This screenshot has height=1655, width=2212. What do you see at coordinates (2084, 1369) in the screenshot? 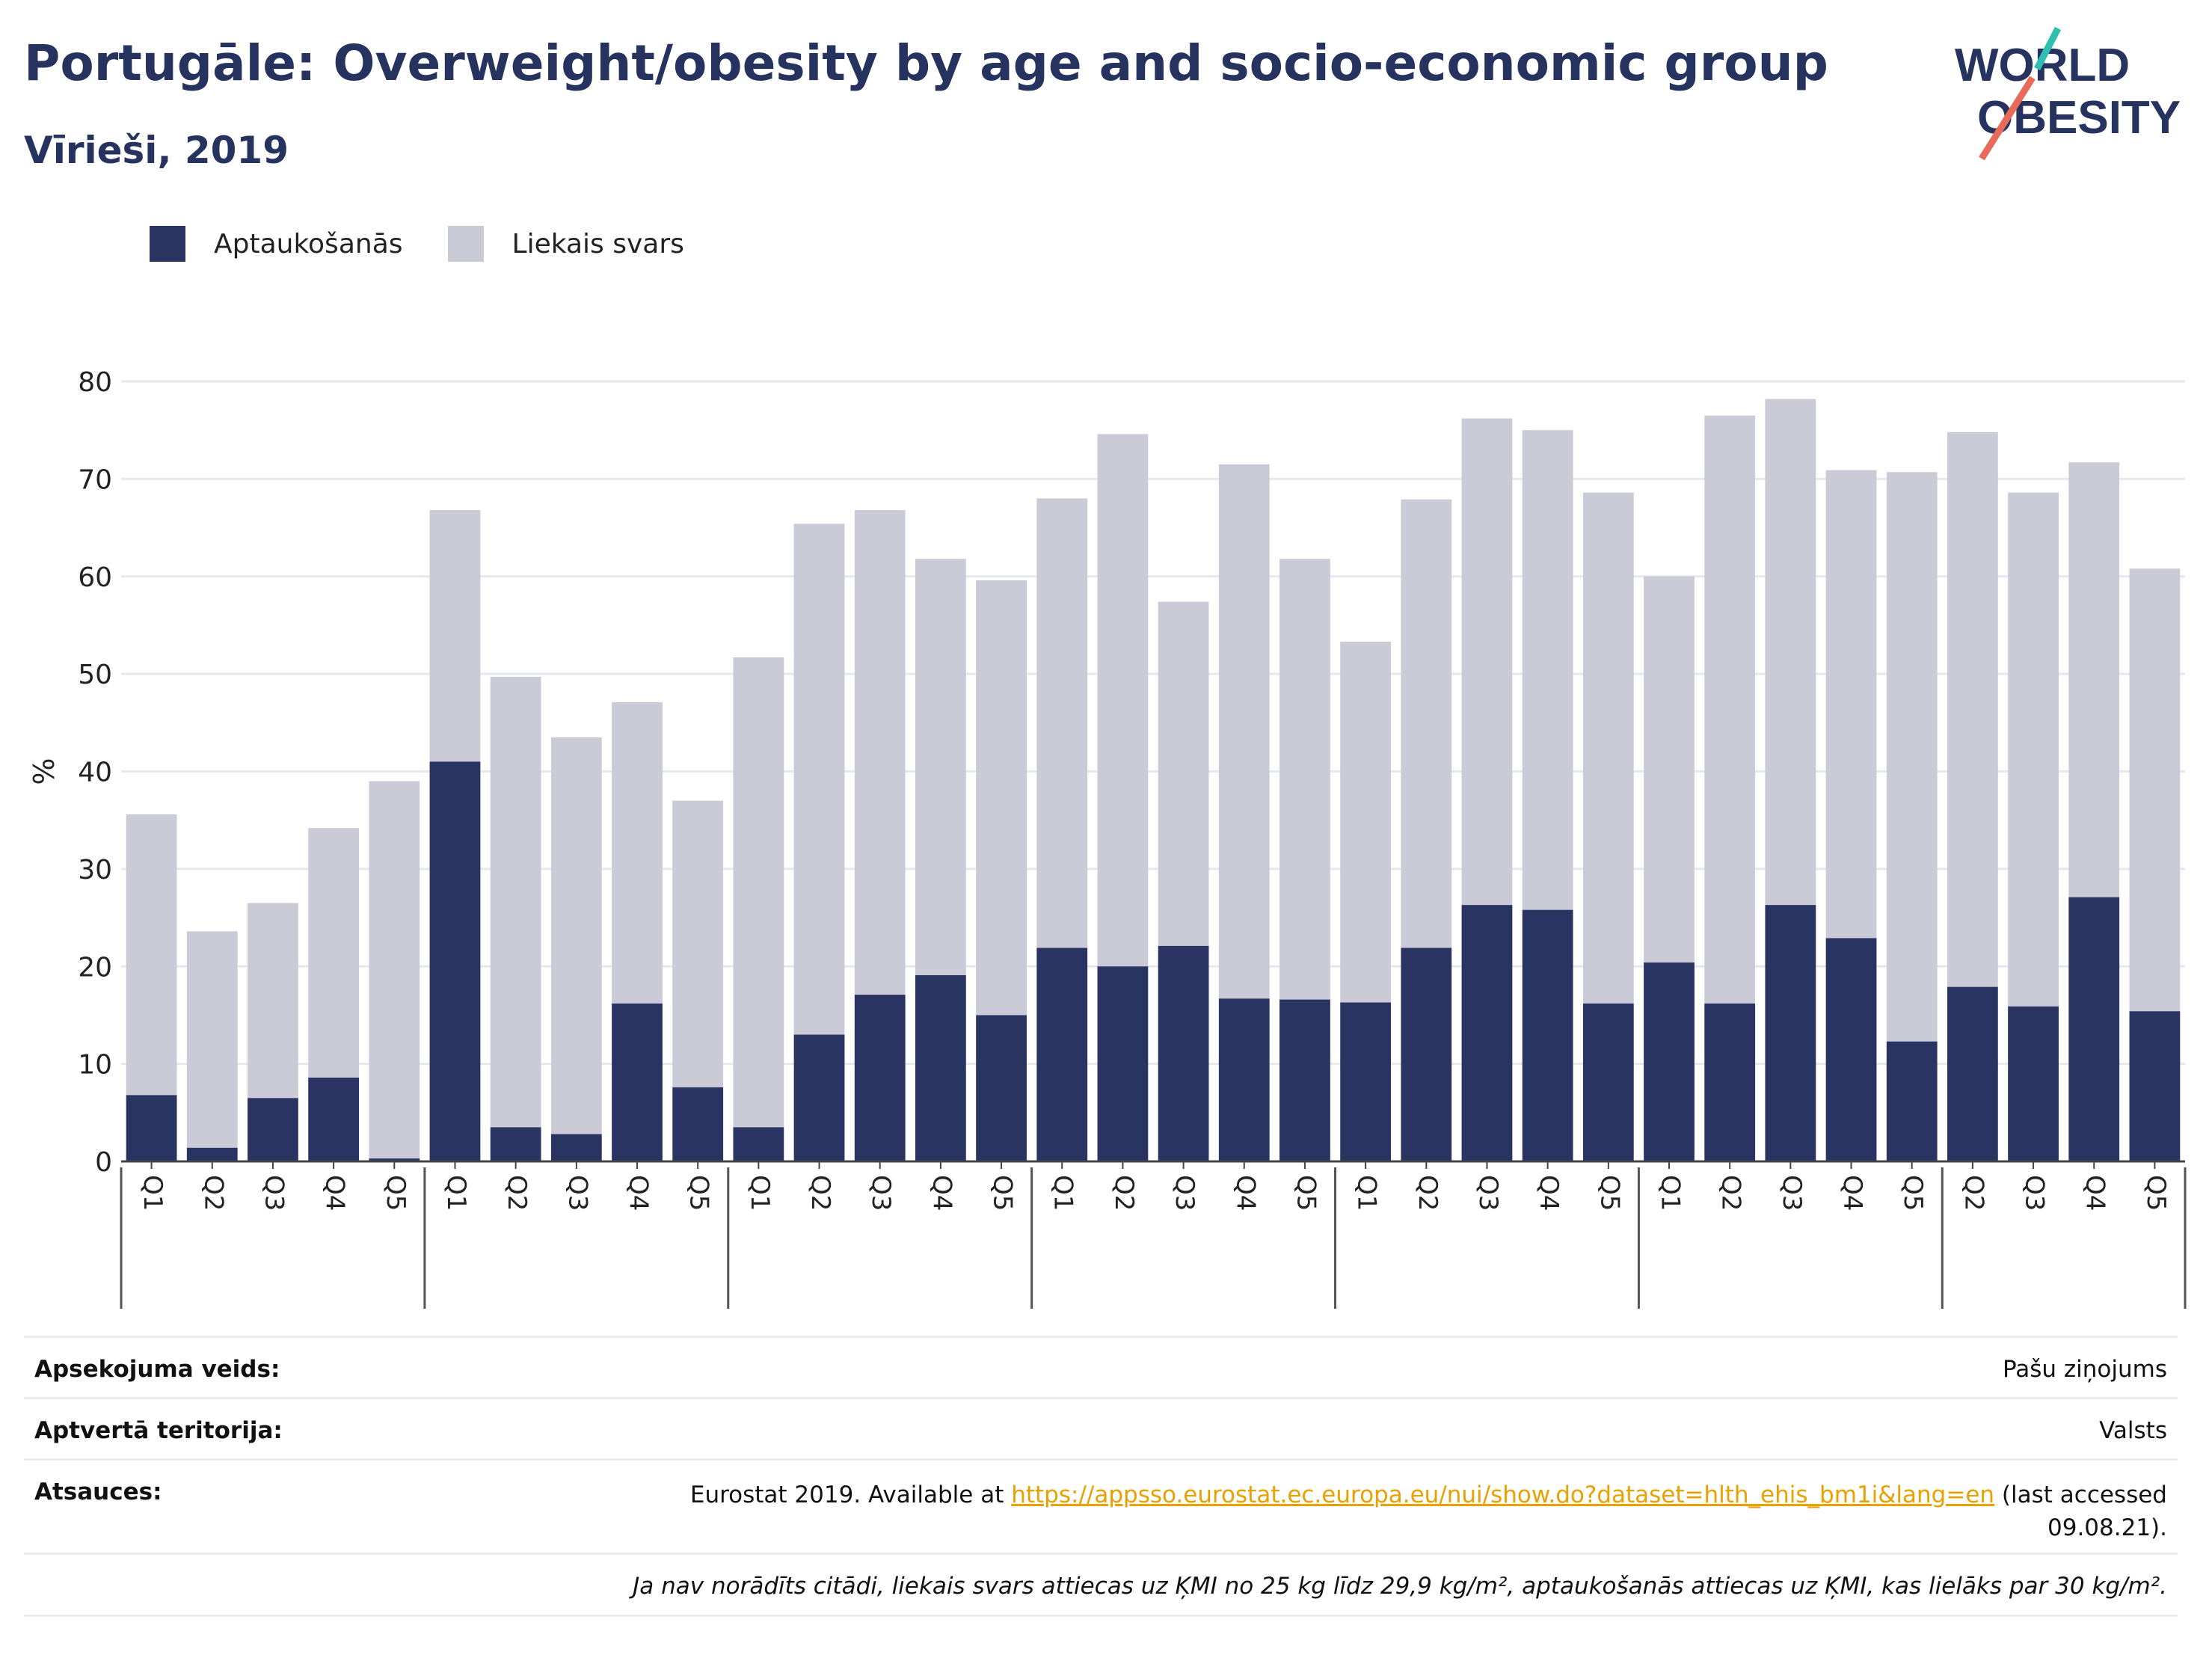
I see `meta-survey-value: Pašu ziņojums` at bounding box center [2084, 1369].